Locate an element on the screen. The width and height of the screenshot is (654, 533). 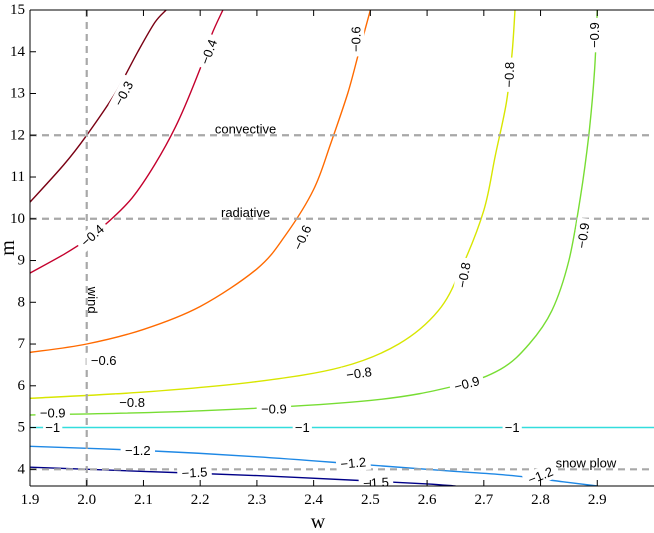
y-tick-label: 14 is located at coordinates (18, 52).